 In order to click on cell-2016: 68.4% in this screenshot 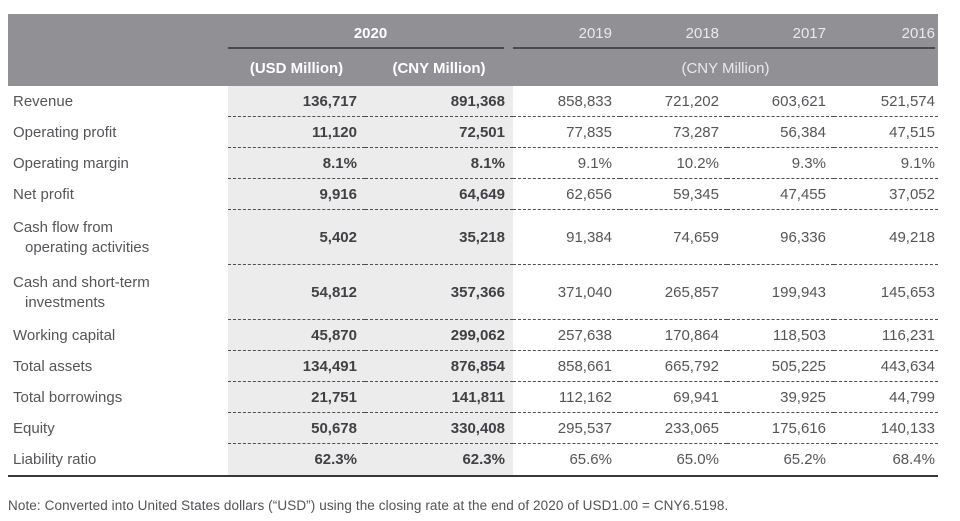, I will do `click(913, 459)`.